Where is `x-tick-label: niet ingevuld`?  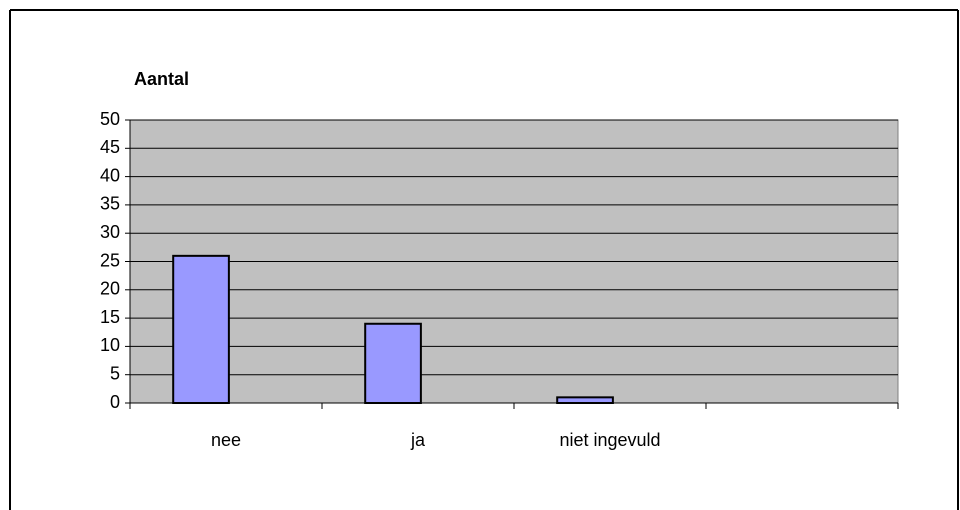 x-tick-label: niet ingevuld is located at coordinates (609, 440).